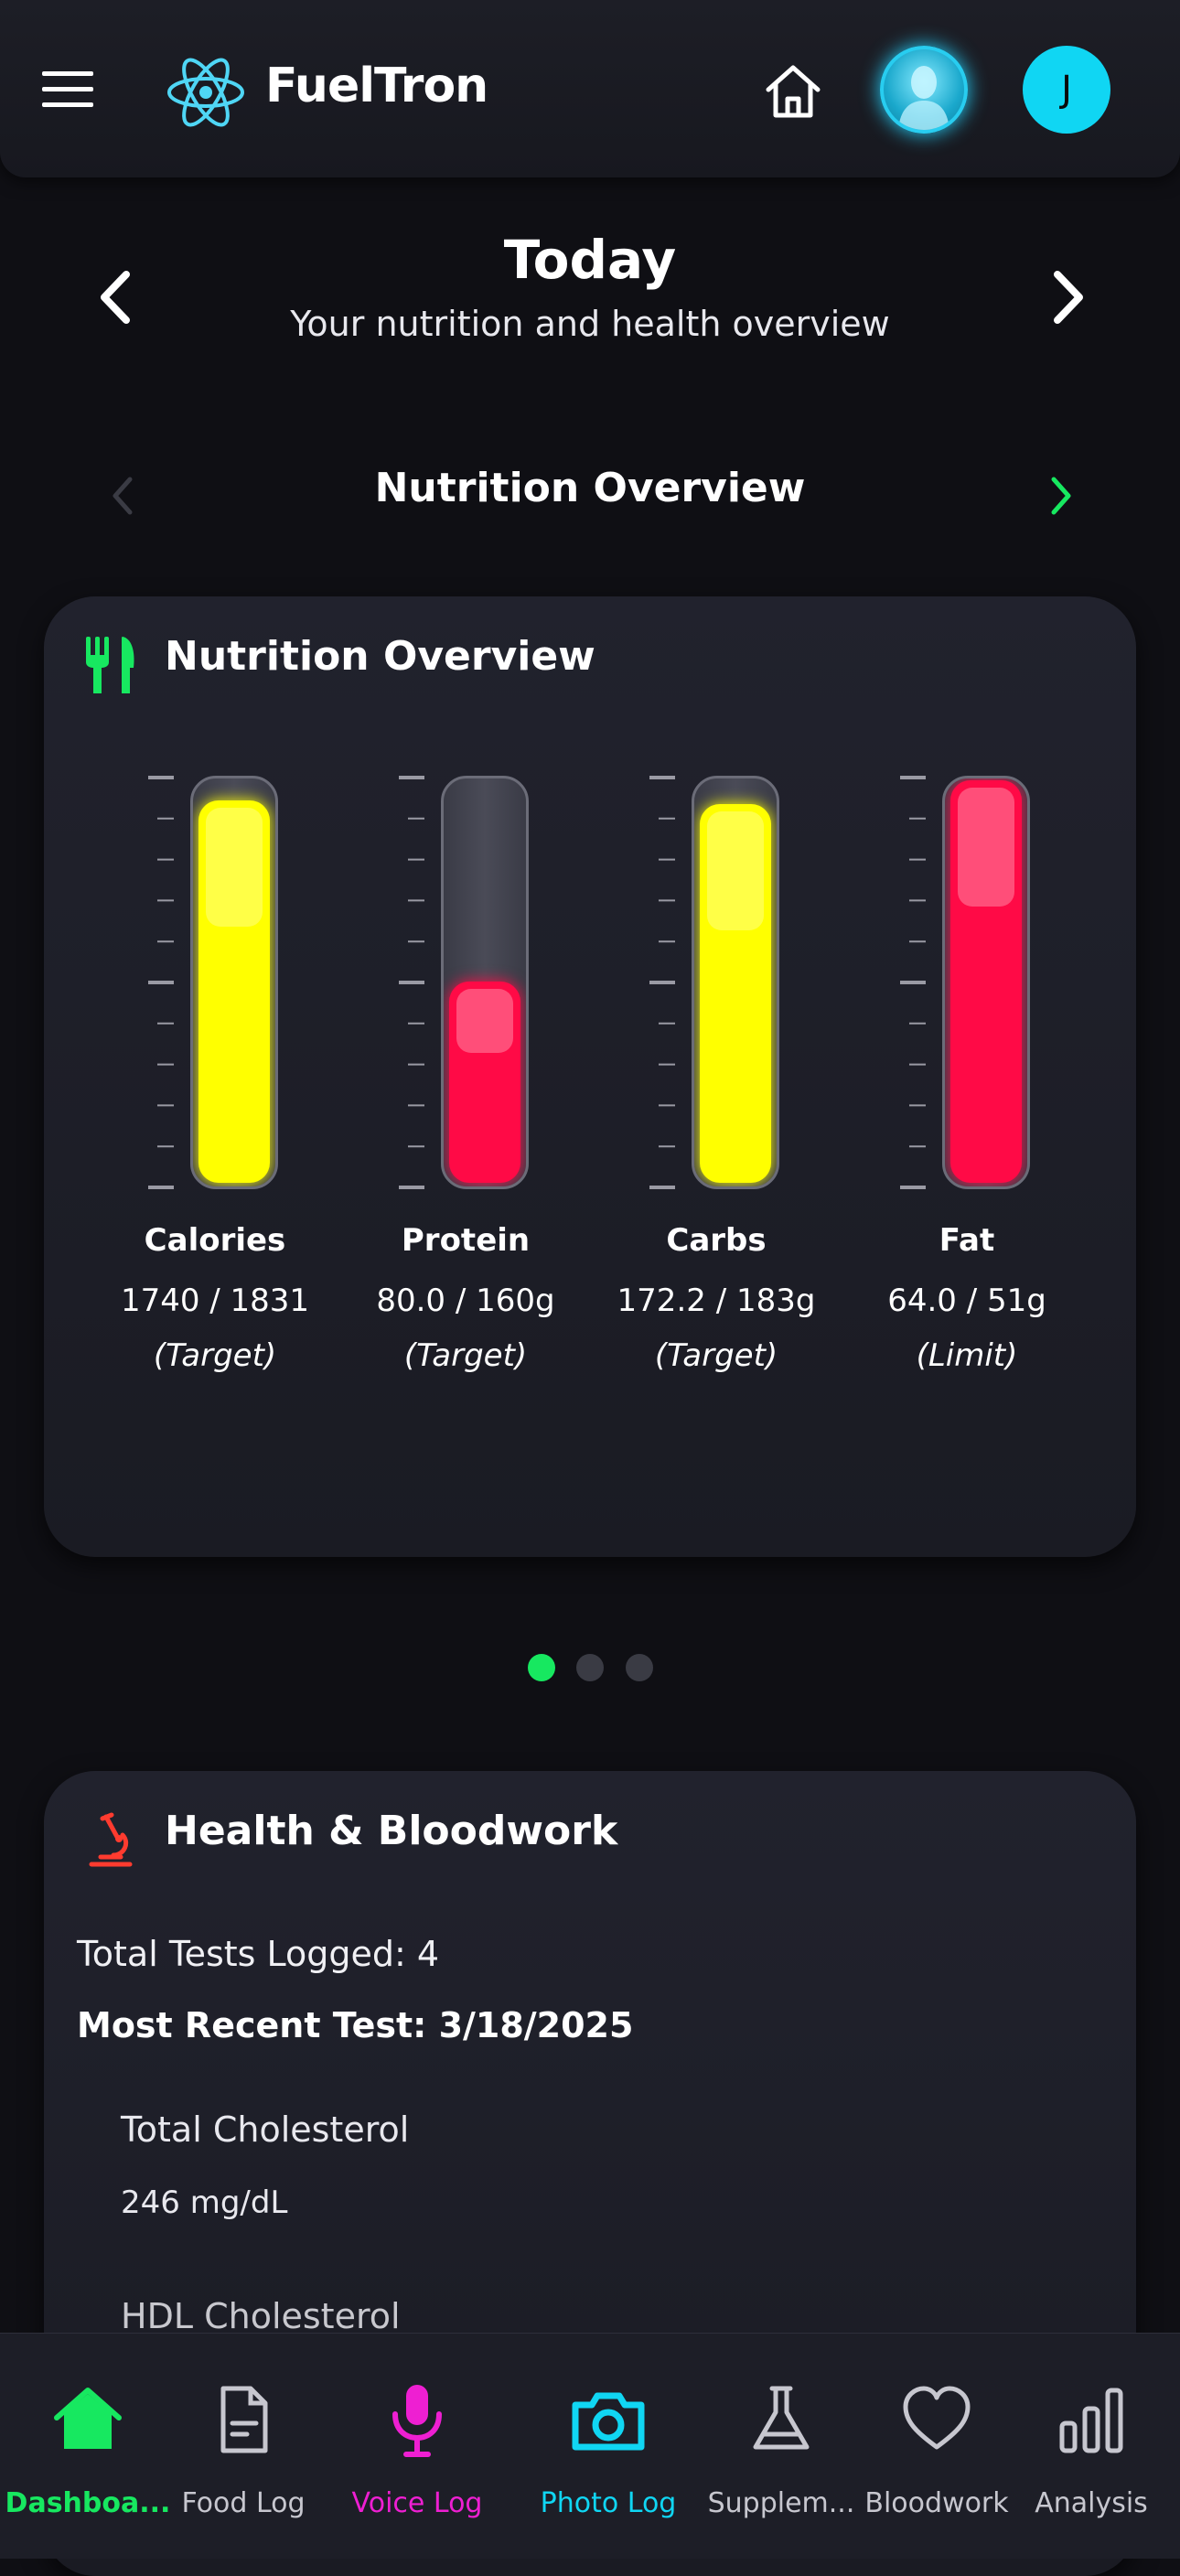 The image size is (1180, 2576). What do you see at coordinates (215, 1241) in the screenshot?
I see `gauge-label: Calories` at bounding box center [215, 1241].